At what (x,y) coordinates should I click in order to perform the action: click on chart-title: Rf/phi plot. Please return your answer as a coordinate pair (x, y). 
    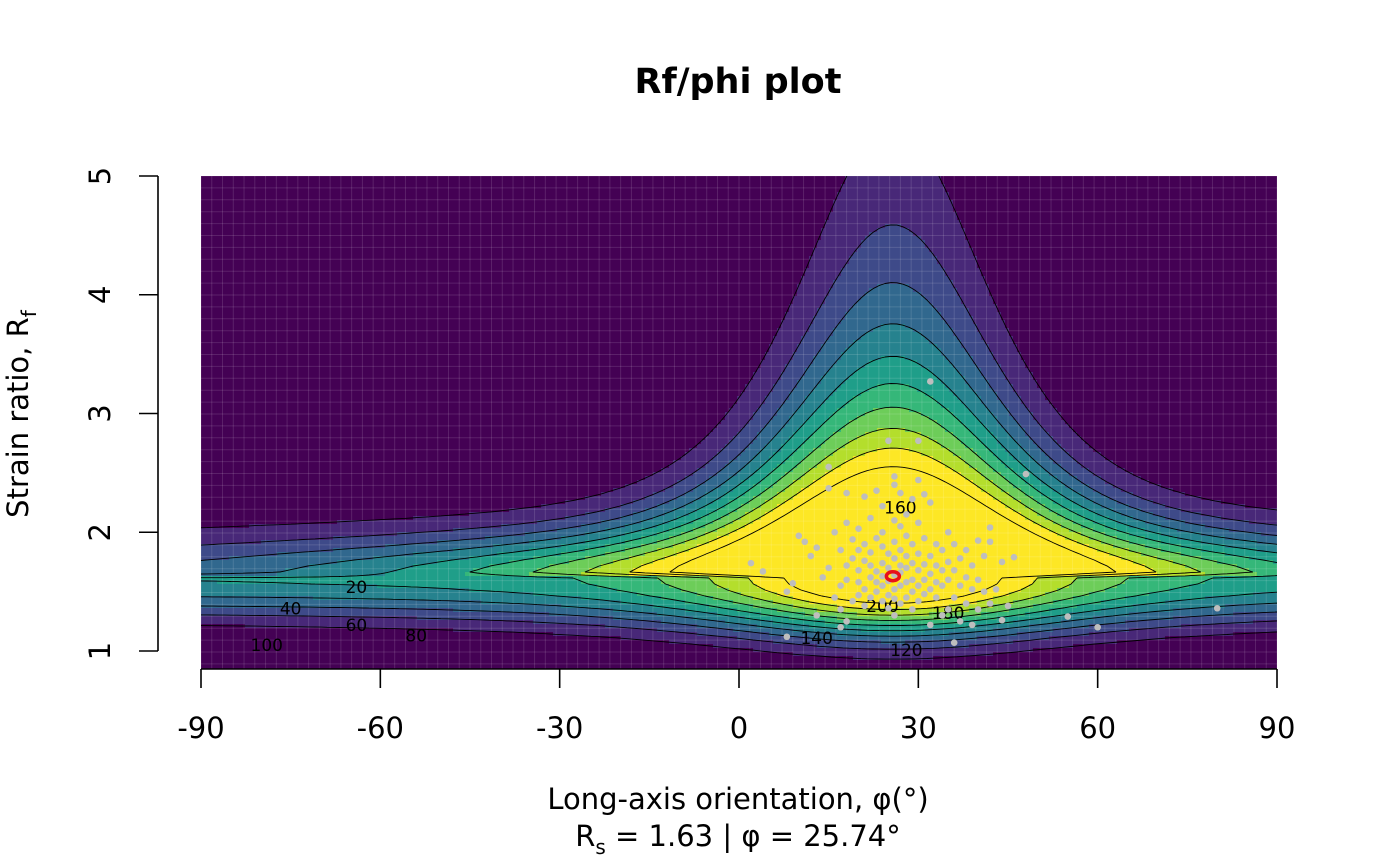
    Looking at the image, I should click on (738, 82).